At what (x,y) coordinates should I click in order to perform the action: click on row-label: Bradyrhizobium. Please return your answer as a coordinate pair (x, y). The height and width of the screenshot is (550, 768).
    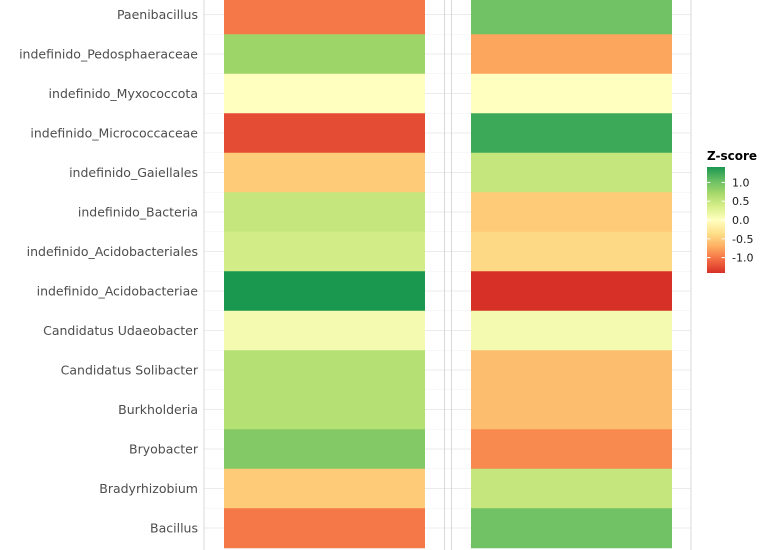
    Looking at the image, I should click on (148, 488).